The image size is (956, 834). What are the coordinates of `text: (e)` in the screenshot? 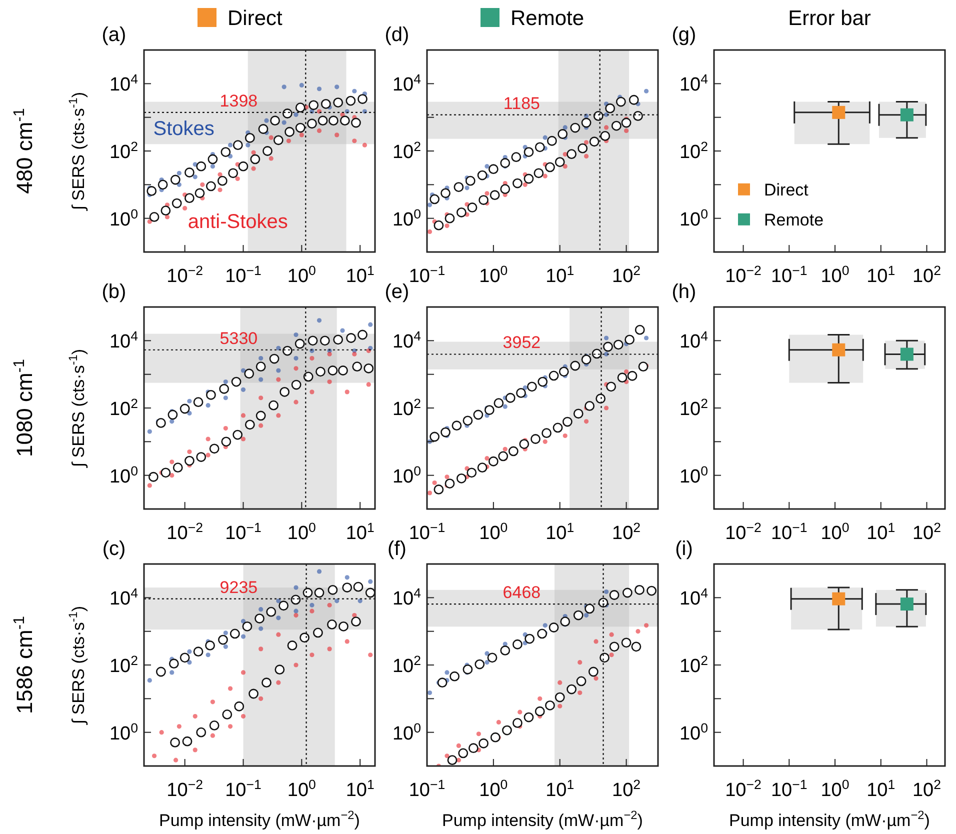 It's located at (397, 292).